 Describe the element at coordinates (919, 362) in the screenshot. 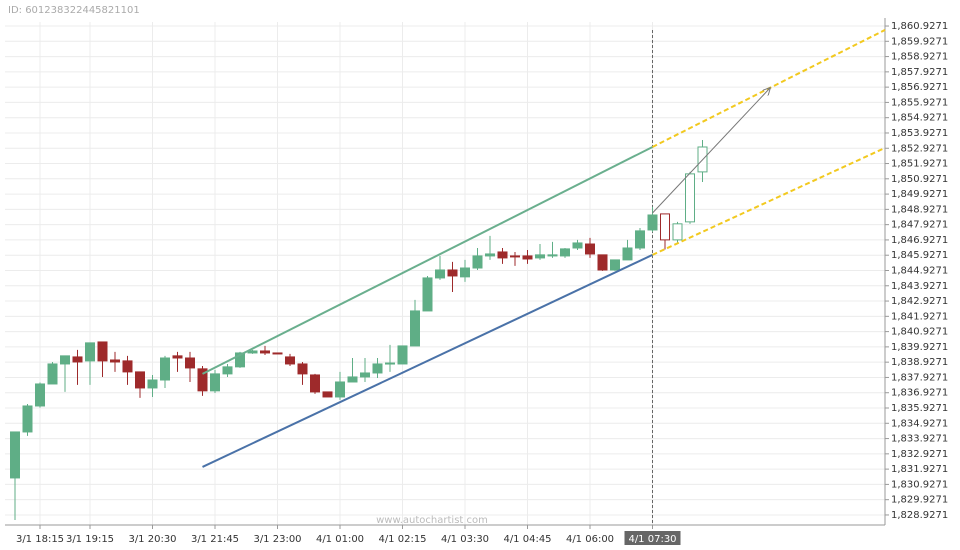

I see `y-tick-label: 1,838.9271` at that location.